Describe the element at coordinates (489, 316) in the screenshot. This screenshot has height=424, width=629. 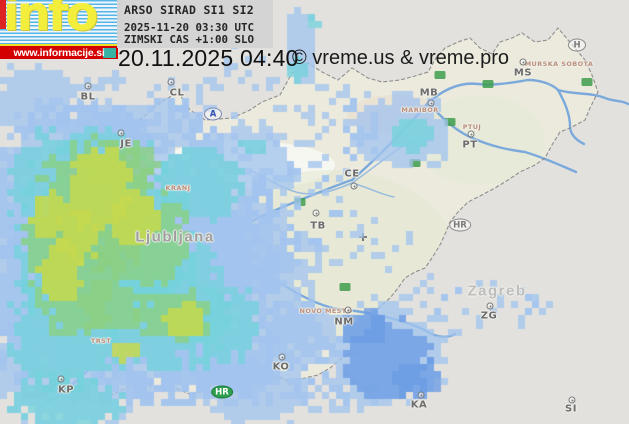
I see `city-code-label: ZG` at that location.